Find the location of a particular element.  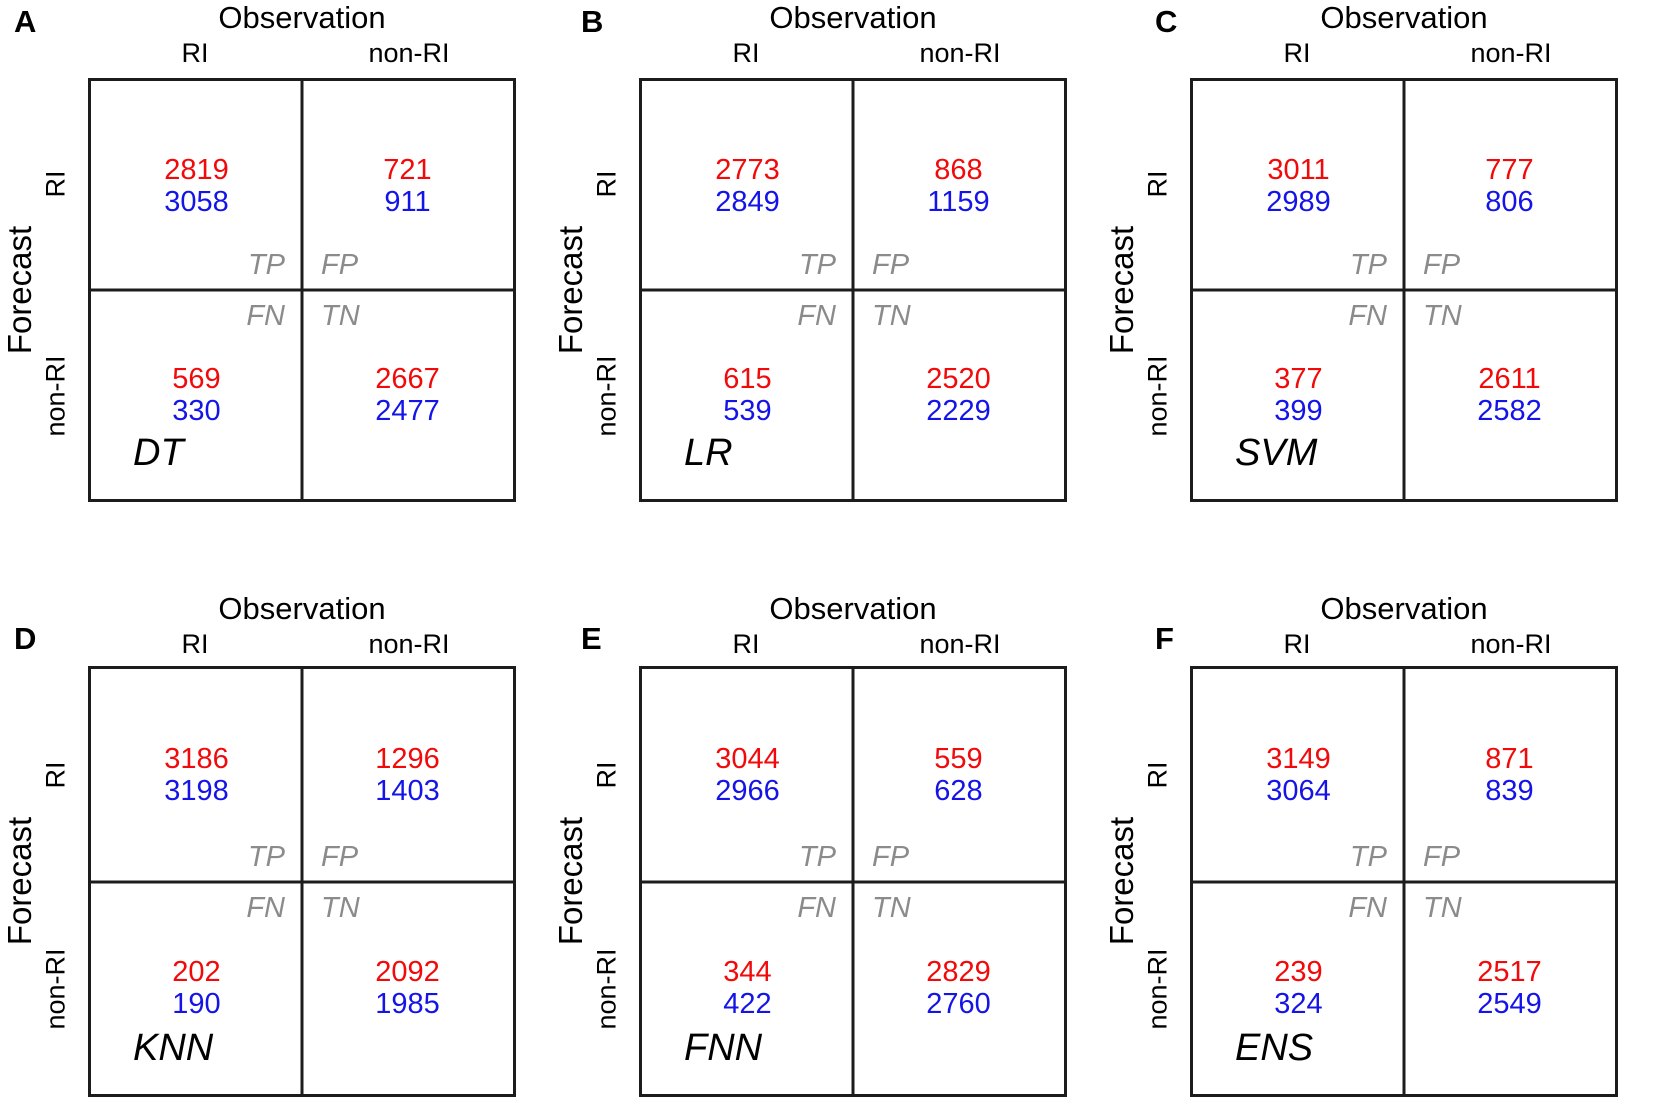

cell-tn: 2667 2477 is located at coordinates (407, 394).